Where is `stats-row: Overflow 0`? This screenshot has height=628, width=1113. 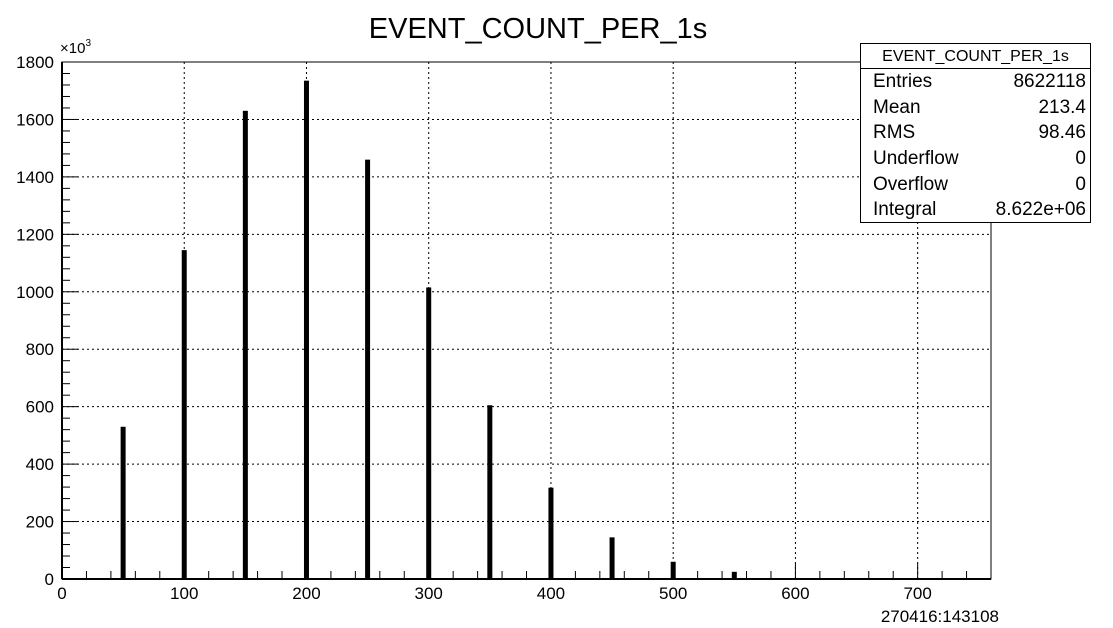 stats-row: Overflow 0 is located at coordinates (975, 185).